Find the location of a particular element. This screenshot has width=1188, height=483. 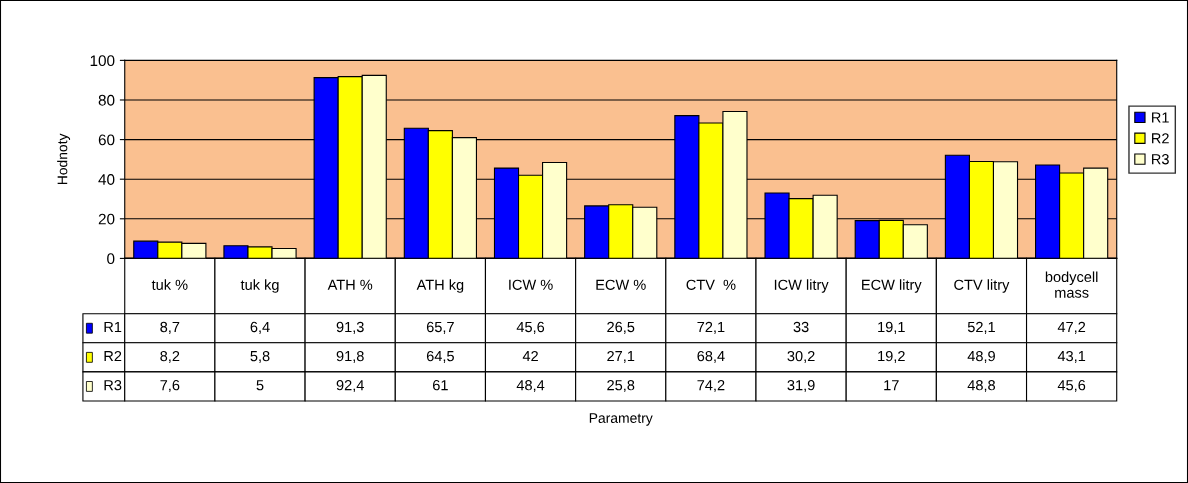

data-label: 61 is located at coordinates (440, 385).